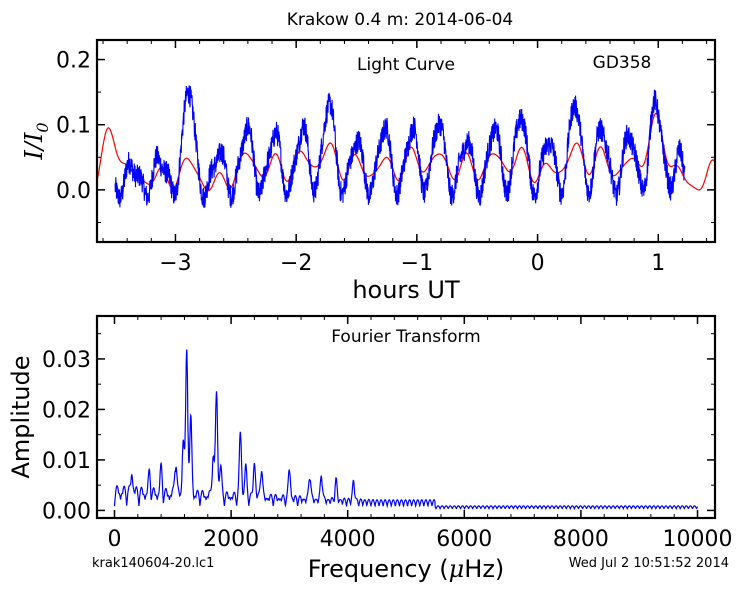  I want to click on ft-y-tick-label: 0.00, so click(66, 511).